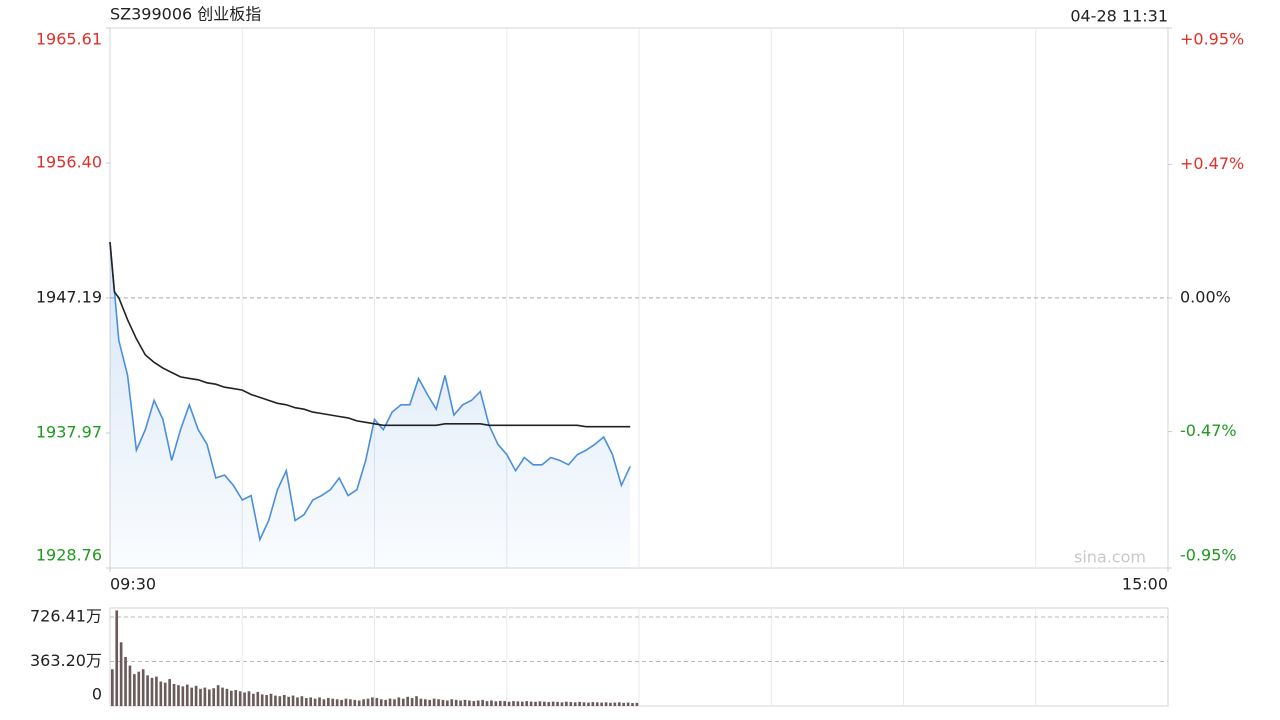 This screenshot has height=720, width=1280. What do you see at coordinates (97, 694) in the screenshot?
I see `y-tick-label: 0` at bounding box center [97, 694].